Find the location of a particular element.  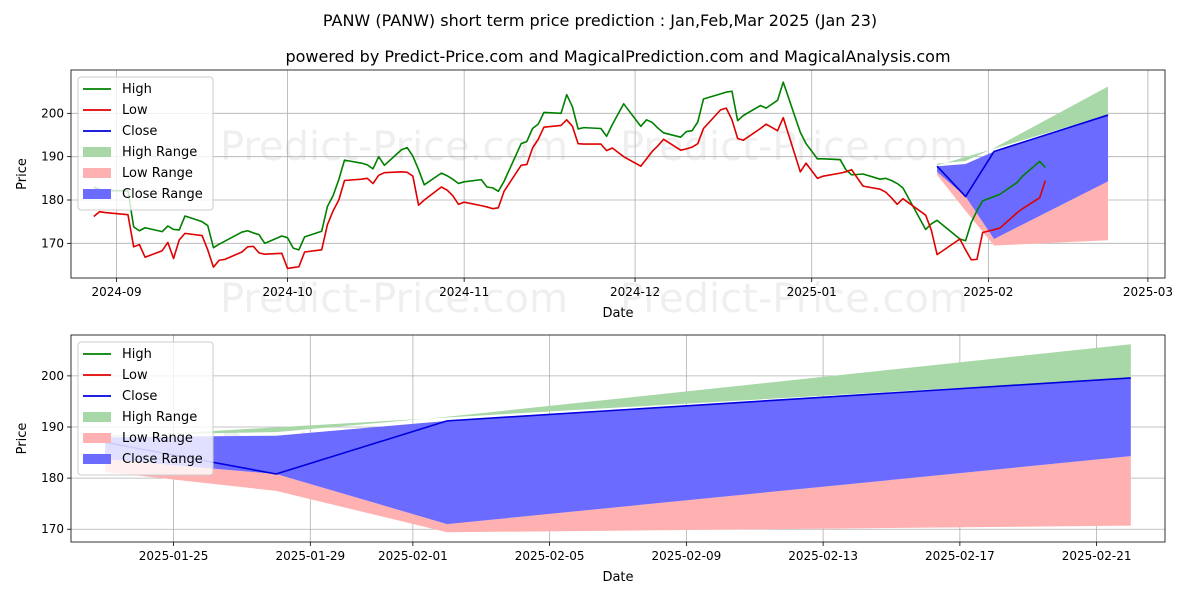

close-forecast-line is located at coordinates (1022, 156).